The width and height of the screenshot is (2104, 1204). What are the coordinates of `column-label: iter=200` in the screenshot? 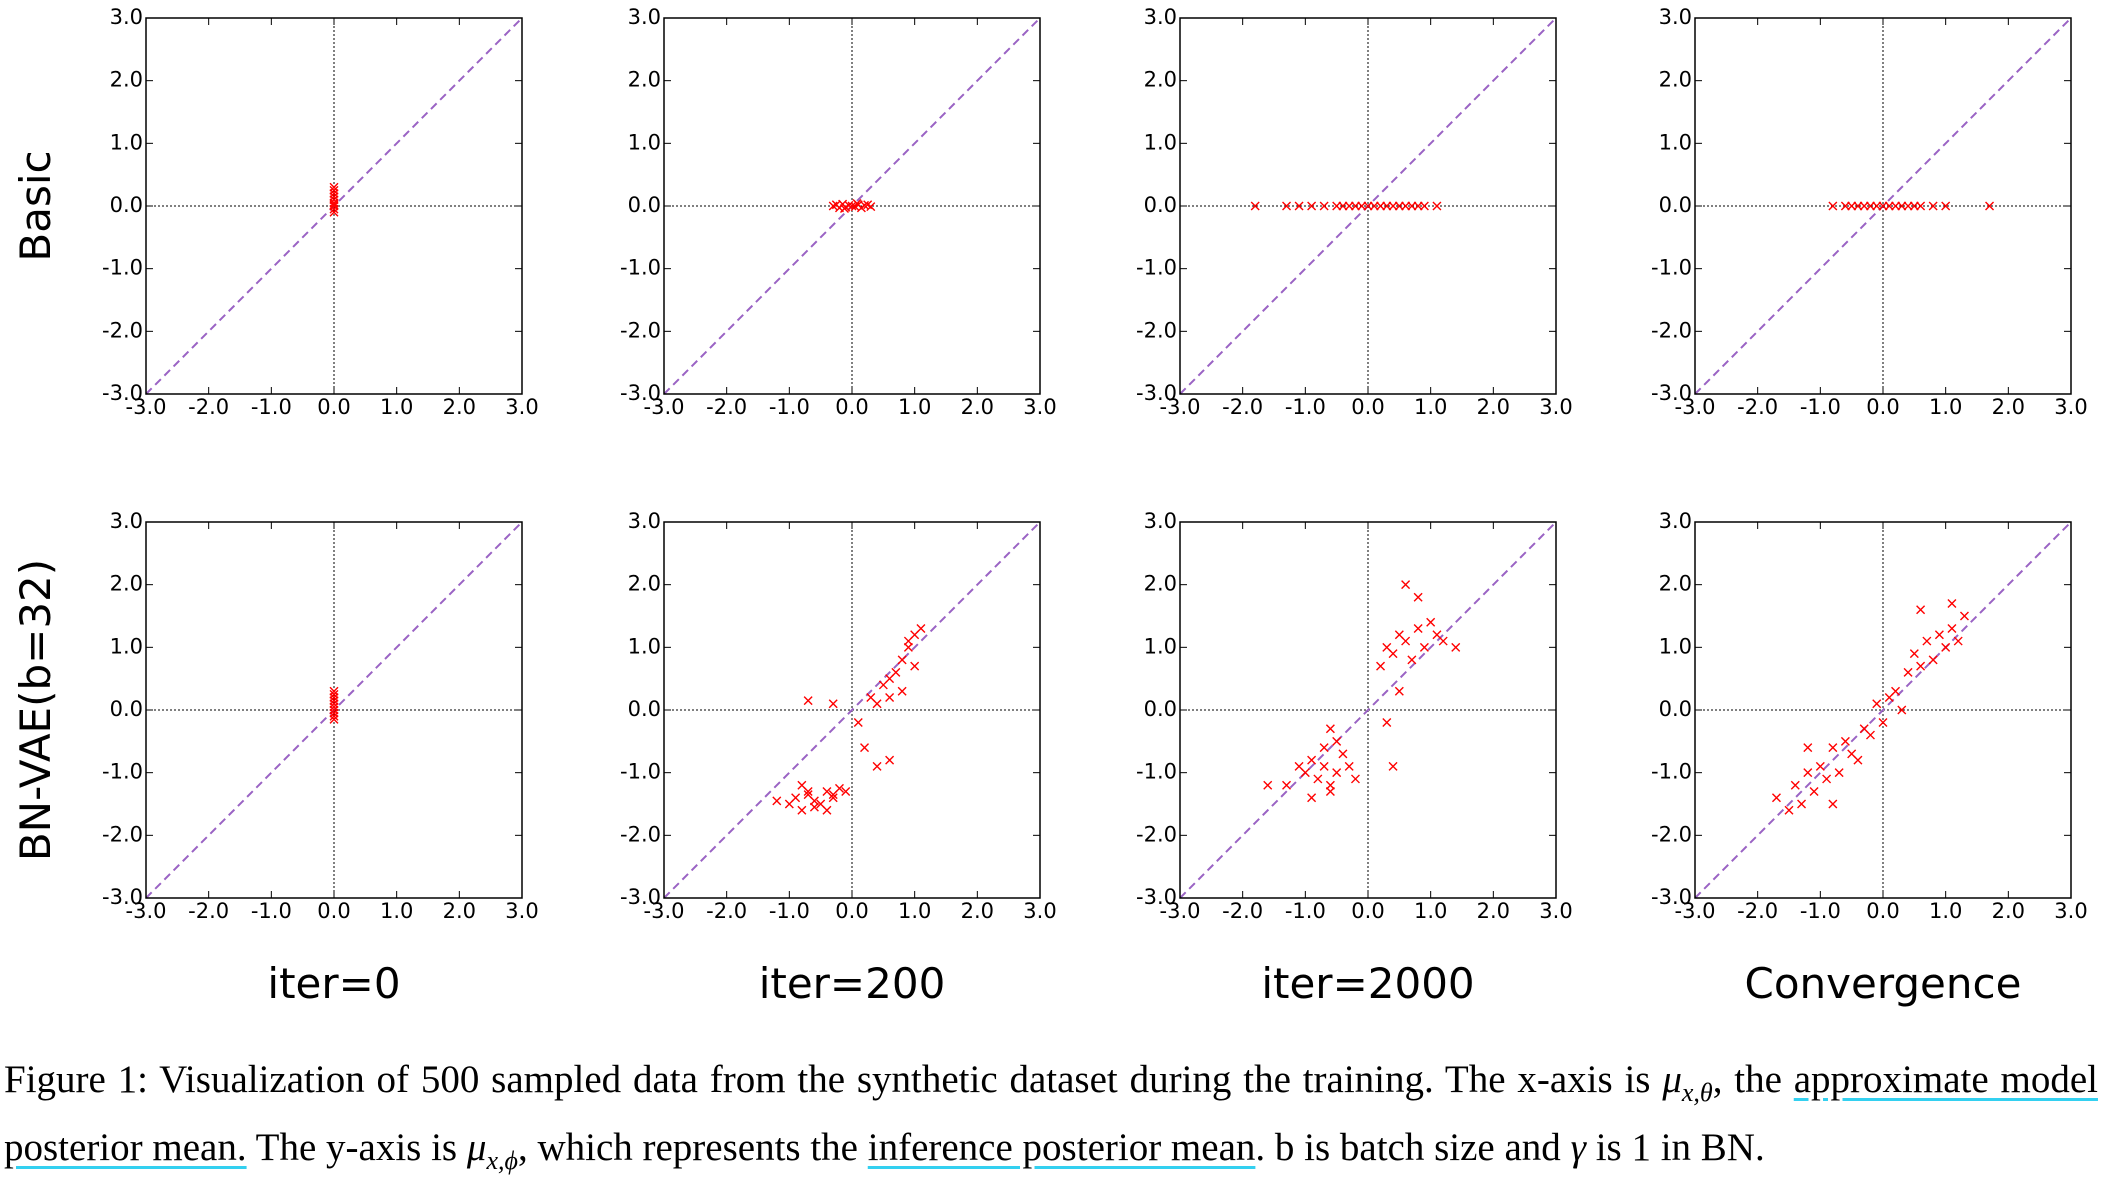 It's located at (852, 983).